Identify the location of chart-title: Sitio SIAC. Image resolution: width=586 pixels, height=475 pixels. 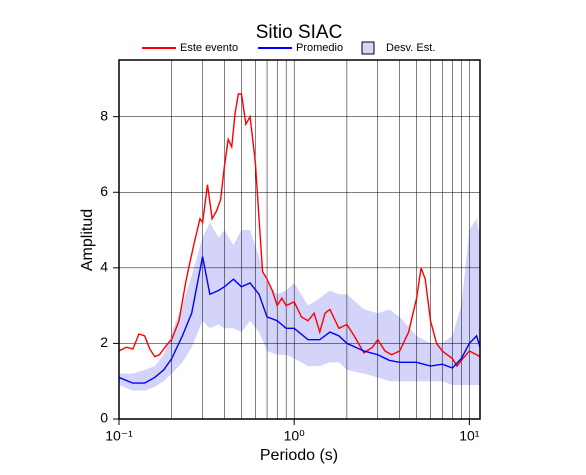
(299, 32).